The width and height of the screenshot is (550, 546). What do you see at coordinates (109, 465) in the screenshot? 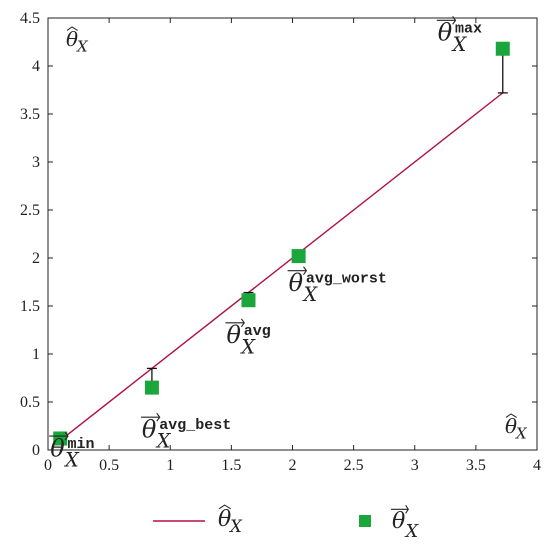
I see `x-tick-label: 0.5` at bounding box center [109, 465].